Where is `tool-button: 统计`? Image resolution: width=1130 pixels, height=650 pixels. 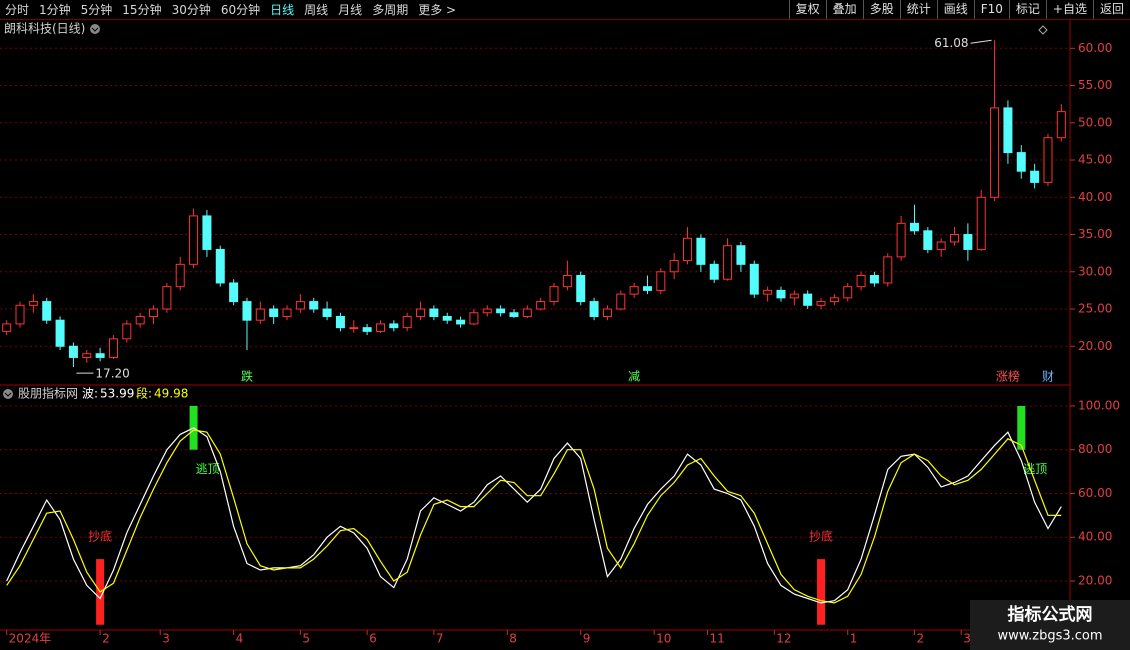 tool-button: 统计 is located at coordinates (918, 9).